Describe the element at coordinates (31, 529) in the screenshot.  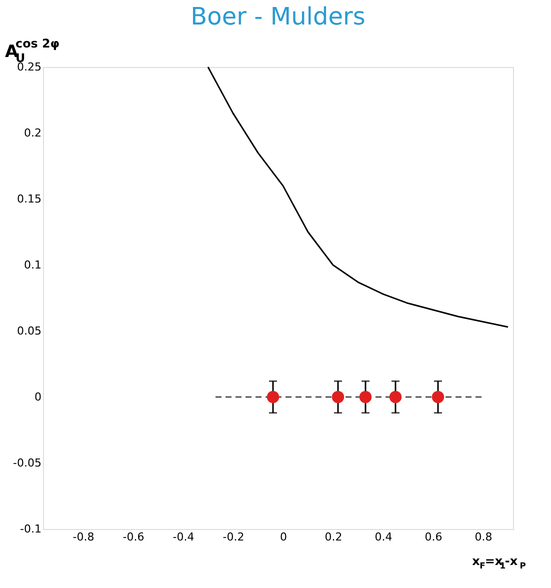
I see `y-tick-label: -0.1` at that location.